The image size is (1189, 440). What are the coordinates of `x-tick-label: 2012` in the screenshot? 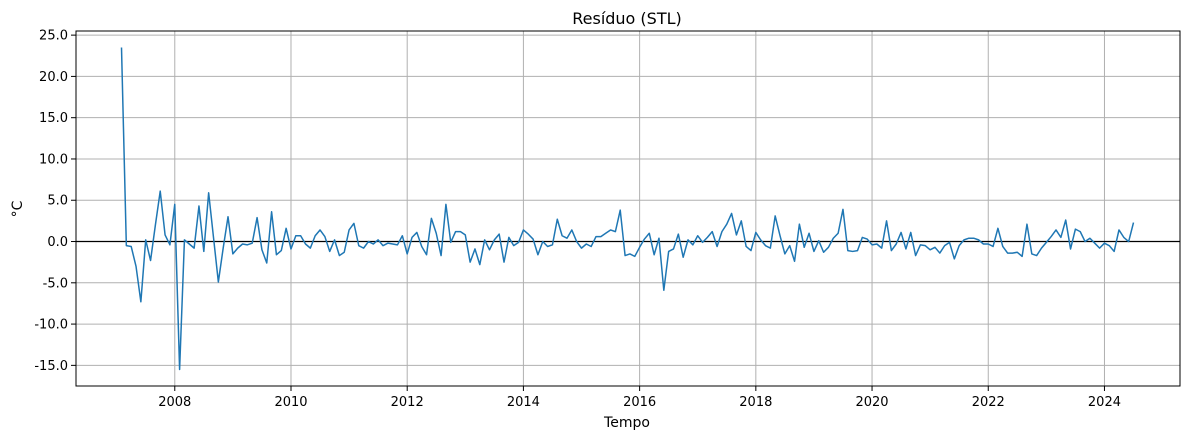 It's located at (407, 402).